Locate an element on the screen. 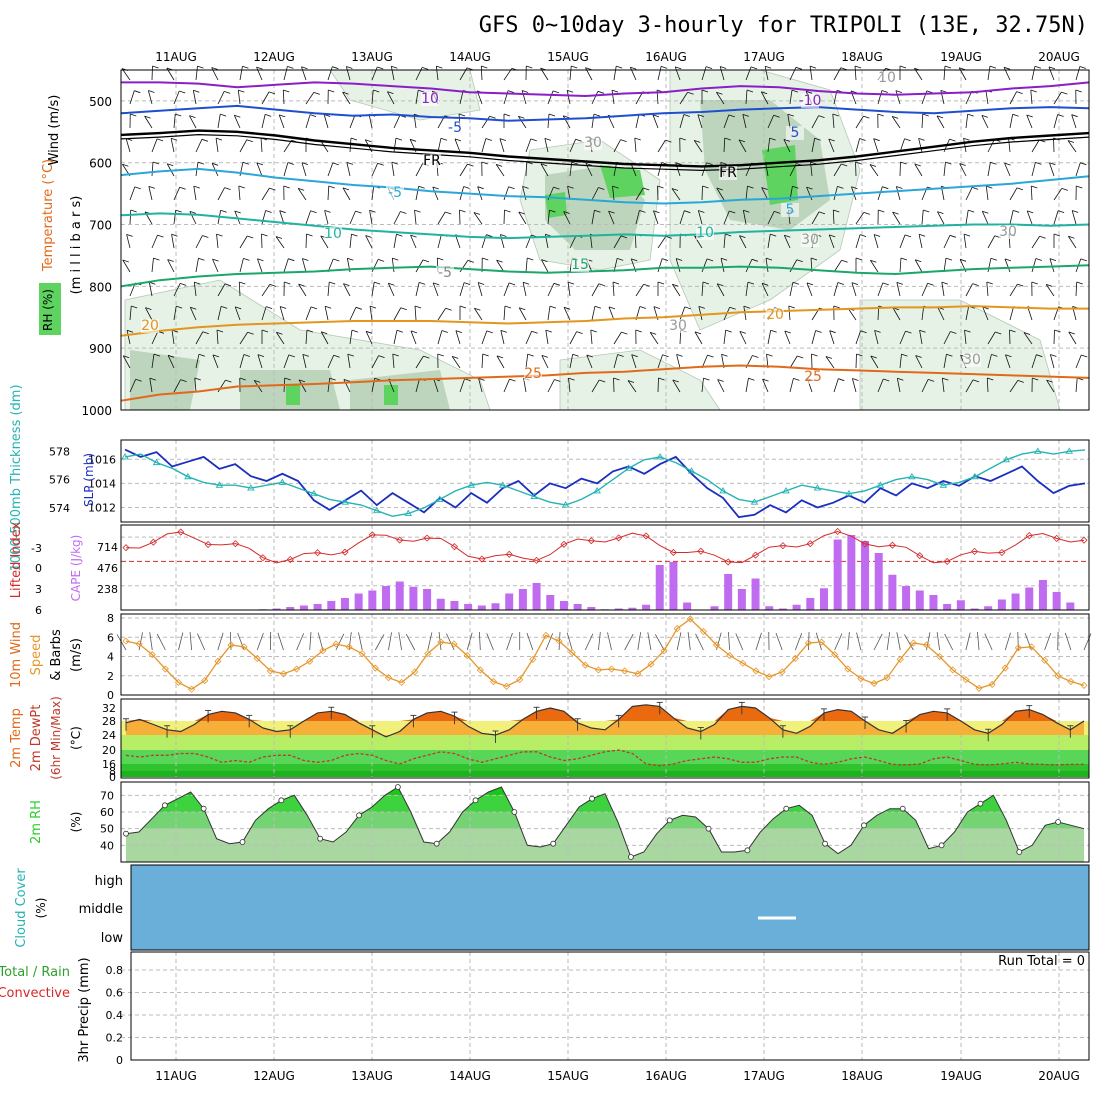  contour-label: -5 is located at coordinates (395, 193).